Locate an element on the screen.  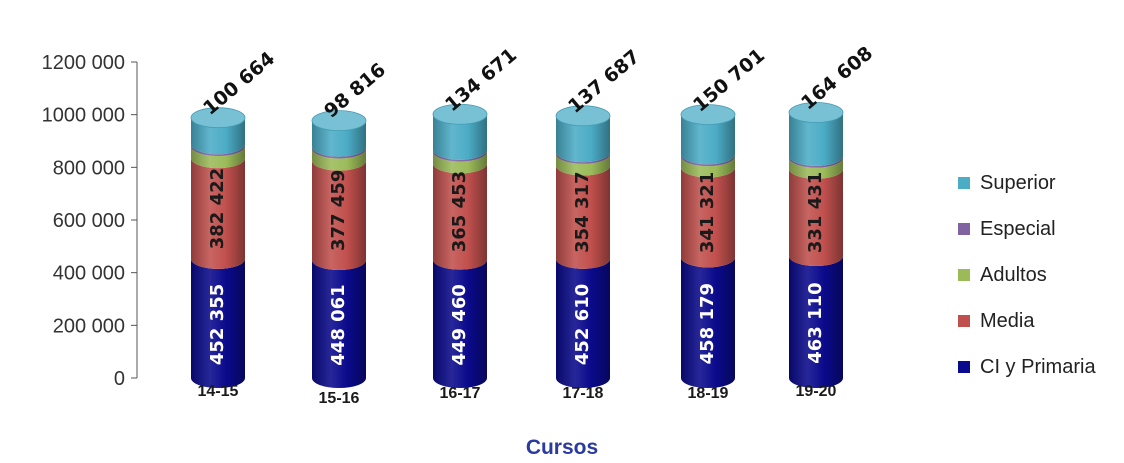
legend-item: Superior is located at coordinates (1027, 183).